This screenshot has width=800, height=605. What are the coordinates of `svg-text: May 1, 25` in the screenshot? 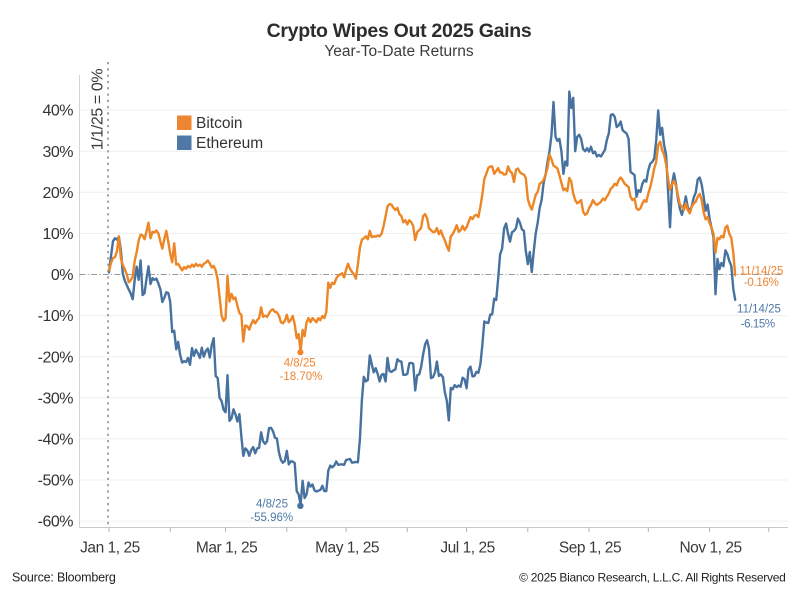 It's located at (347, 548).